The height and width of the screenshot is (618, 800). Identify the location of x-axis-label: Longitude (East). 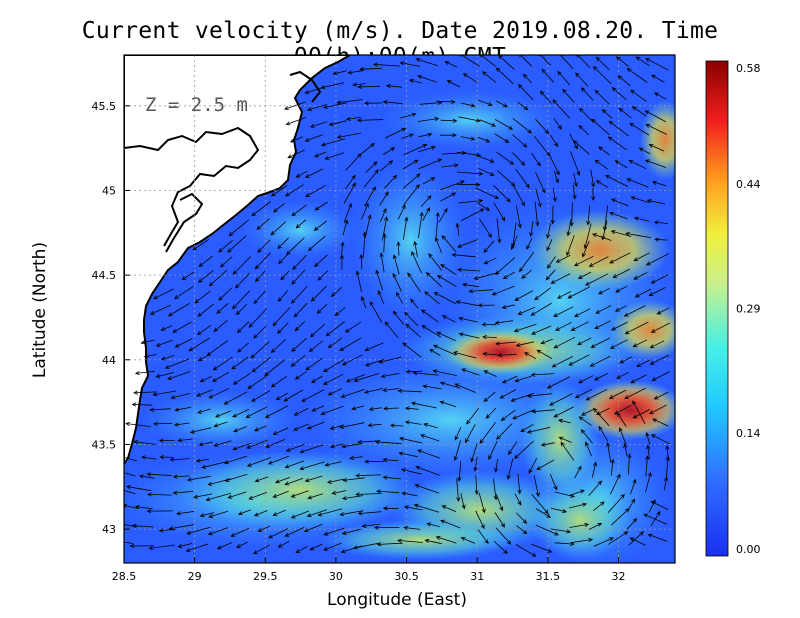
(400, 600).